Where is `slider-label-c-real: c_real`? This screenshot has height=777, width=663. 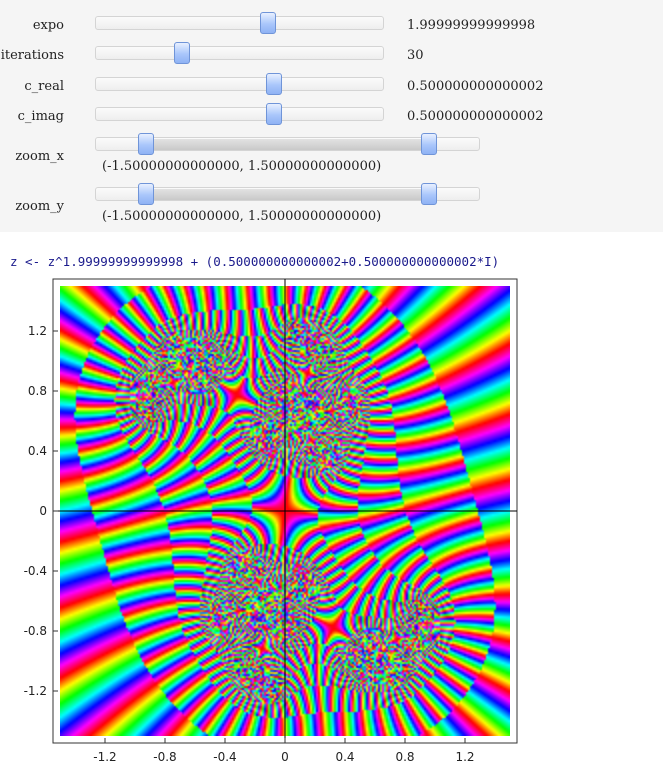
slider-label-c-real: c_real is located at coordinates (44, 86).